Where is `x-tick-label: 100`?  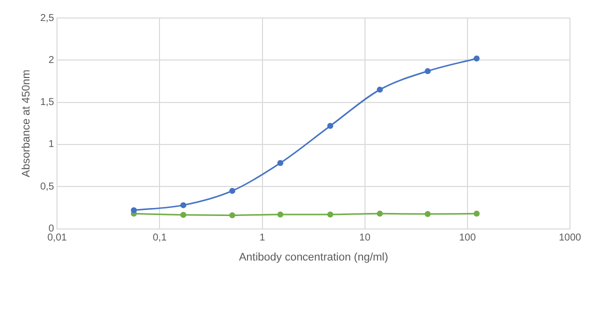 x-tick-label: 100 is located at coordinates (467, 238).